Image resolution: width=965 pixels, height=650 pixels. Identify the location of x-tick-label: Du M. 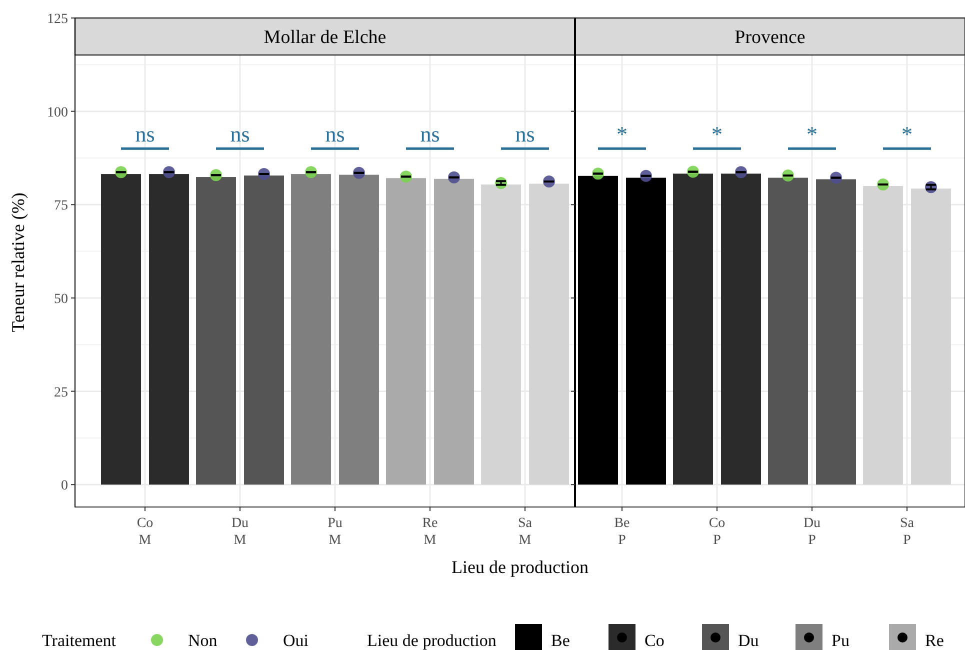
(240, 532).